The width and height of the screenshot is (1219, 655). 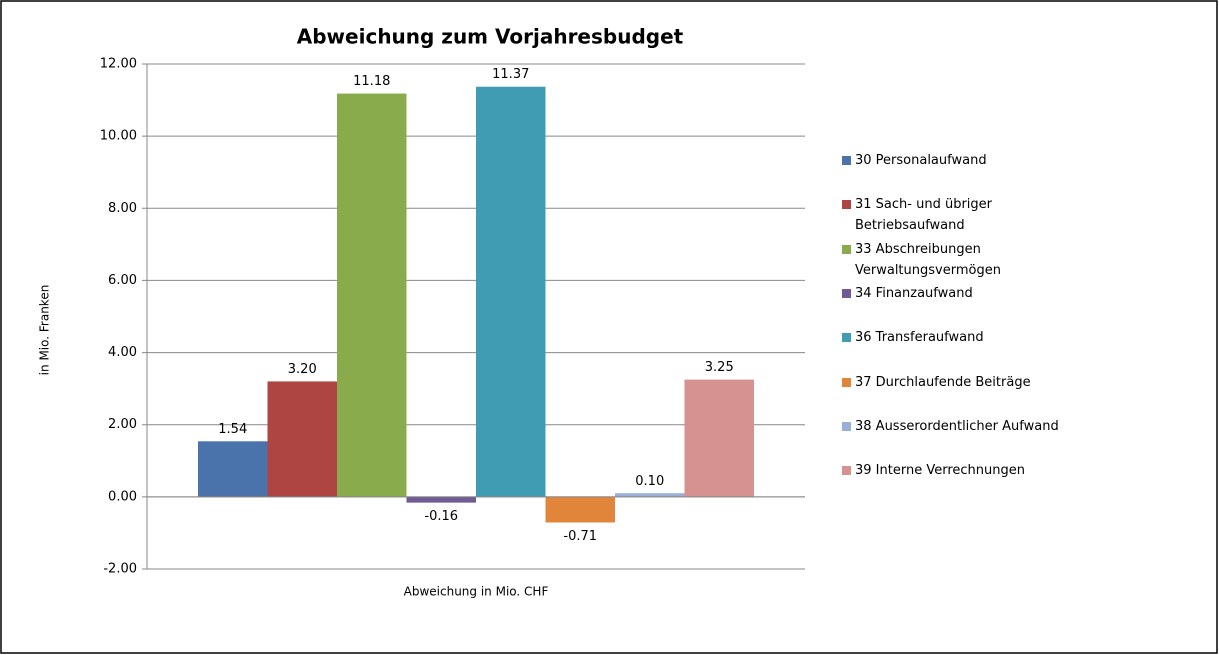 What do you see at coordinates (924, 215) in the screenshot?
I see `legend-label: 31 Sach- und übriger Betriebsaufwand` at bounding box center [924, 215].